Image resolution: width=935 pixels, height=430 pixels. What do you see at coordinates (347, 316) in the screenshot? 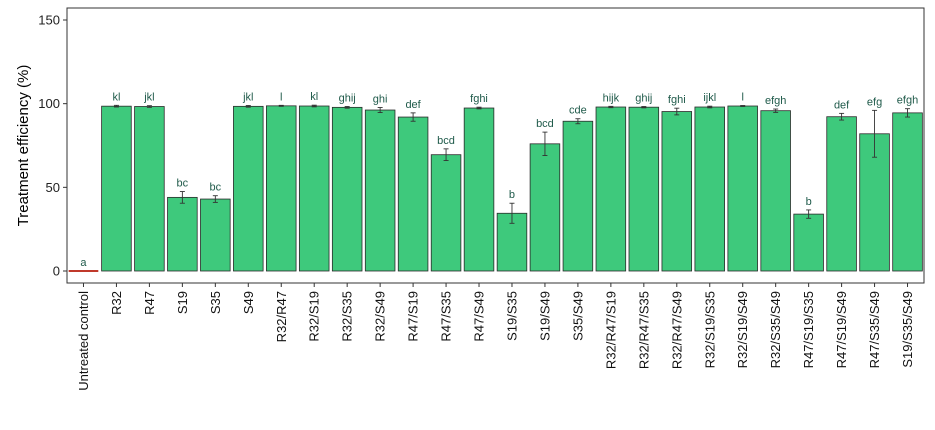
I see `x-tick-label: R32/S35` at bounding box center [347, 316].